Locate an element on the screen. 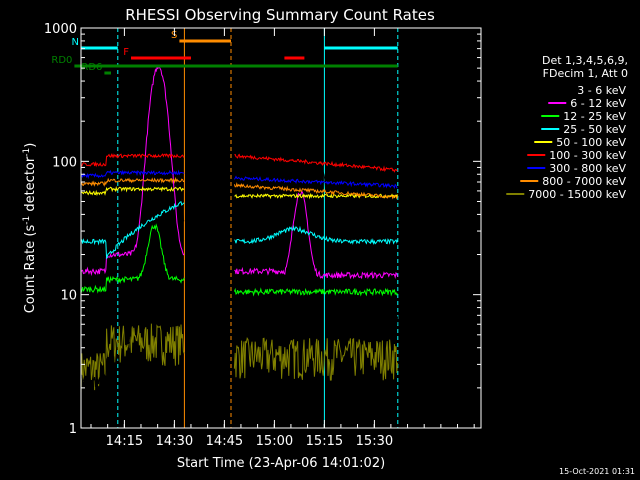  y-axis-label: Count Rate (s-1 detector-1) is located at coordinates (30, 228).